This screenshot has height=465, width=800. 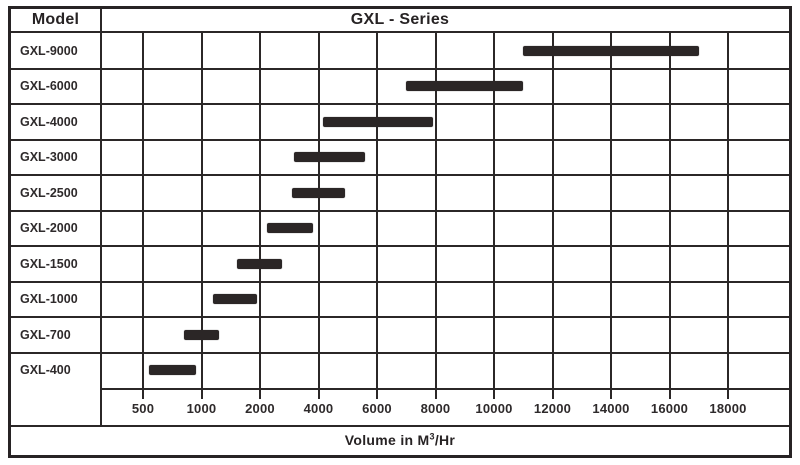 I want to click on axis-title-divider-line, so click(x=400, y=426).